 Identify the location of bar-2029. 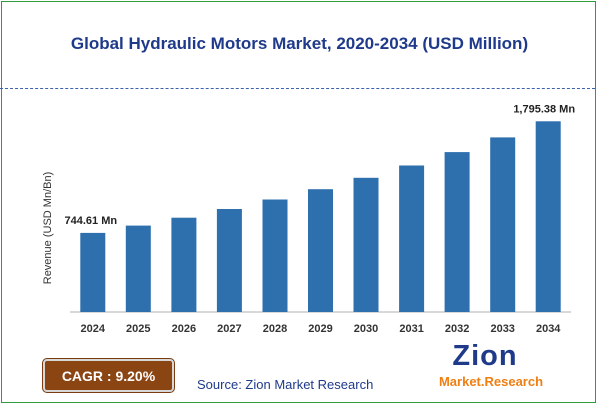
(320, 250).